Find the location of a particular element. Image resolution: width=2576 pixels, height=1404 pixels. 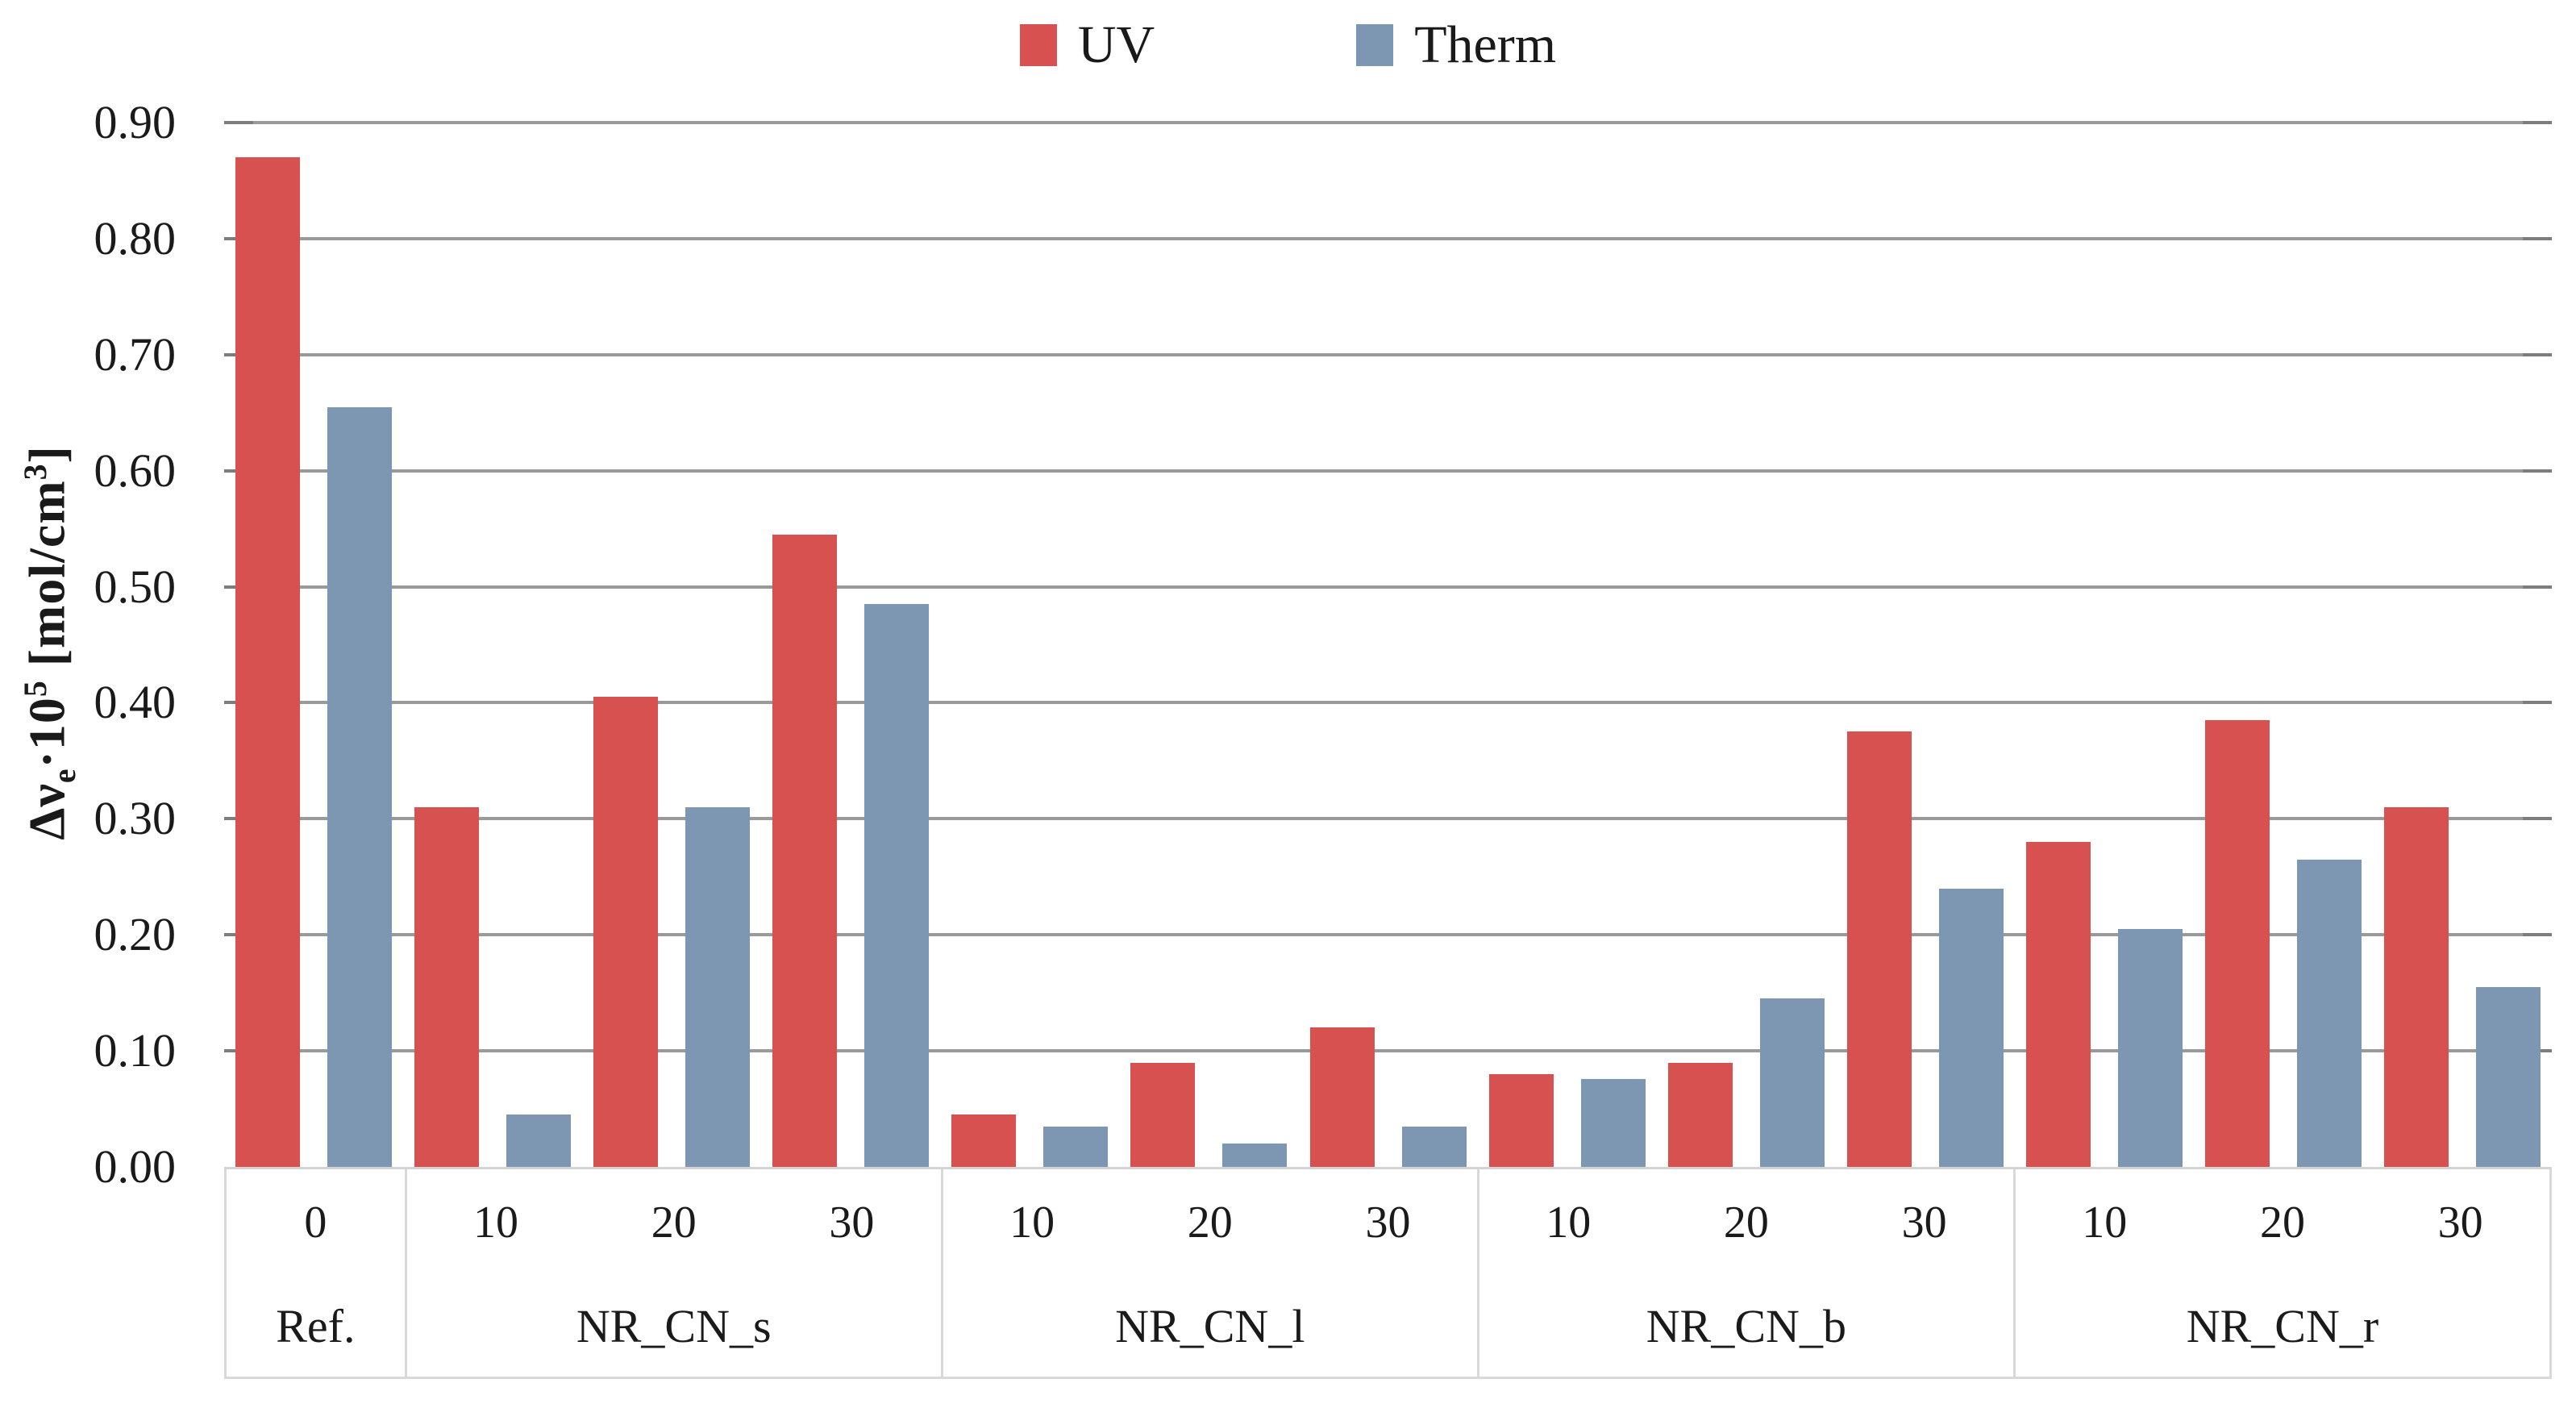

x-tick-label-nr_cn_l-10: 10 is located at coordinates (1032, 1223).